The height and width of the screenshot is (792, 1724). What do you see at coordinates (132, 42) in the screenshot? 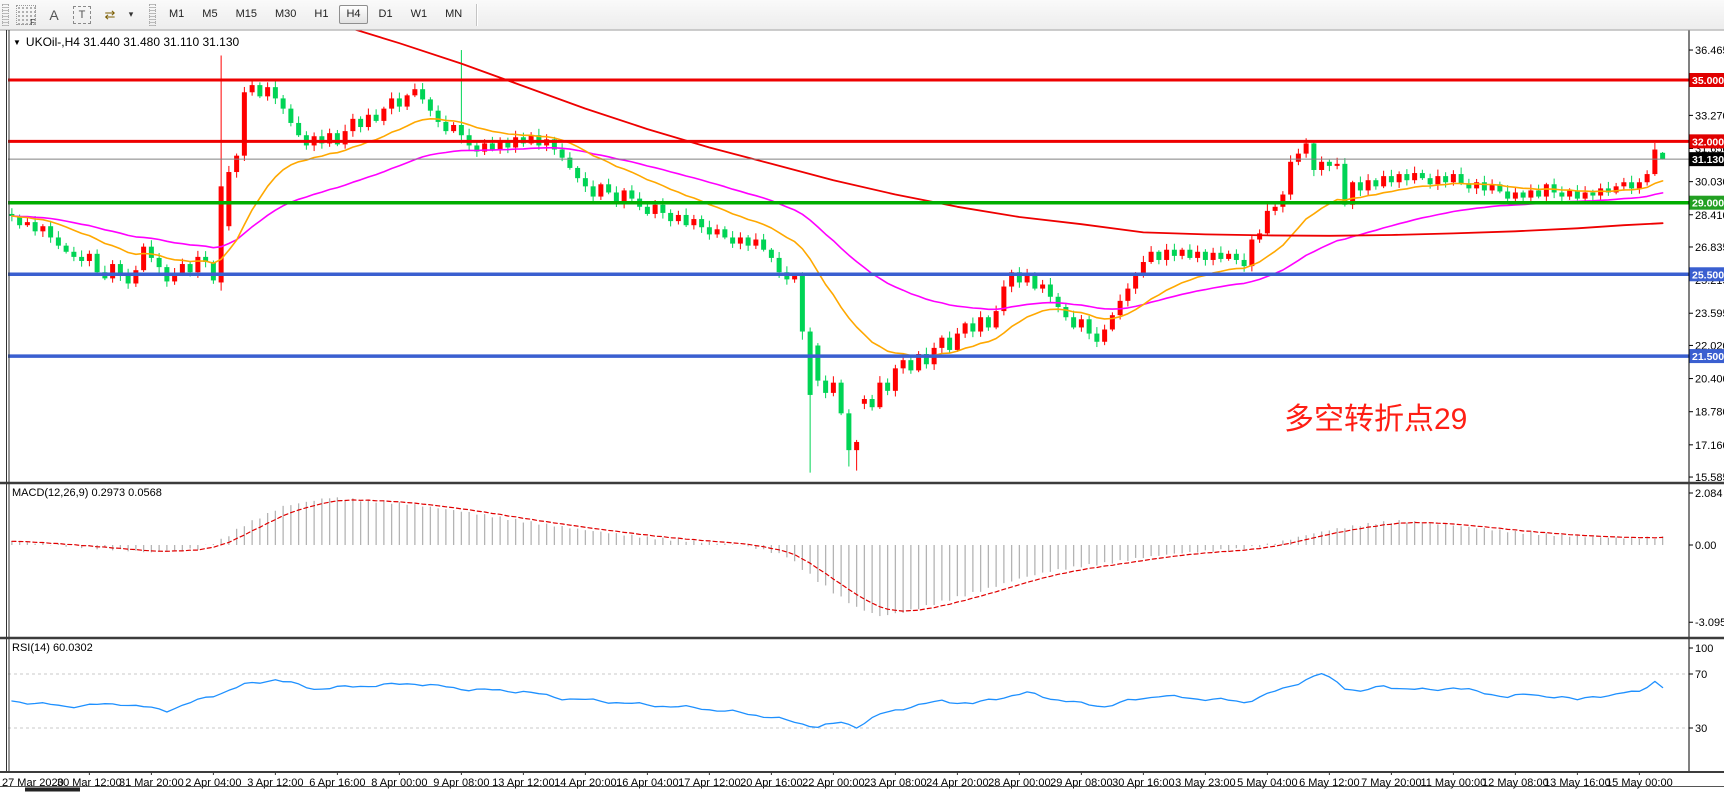
I see `symbol-ohlc-label: UKOil-,H4 31.440 31.480 31.110 31.130` at bounding box center [132, 42].